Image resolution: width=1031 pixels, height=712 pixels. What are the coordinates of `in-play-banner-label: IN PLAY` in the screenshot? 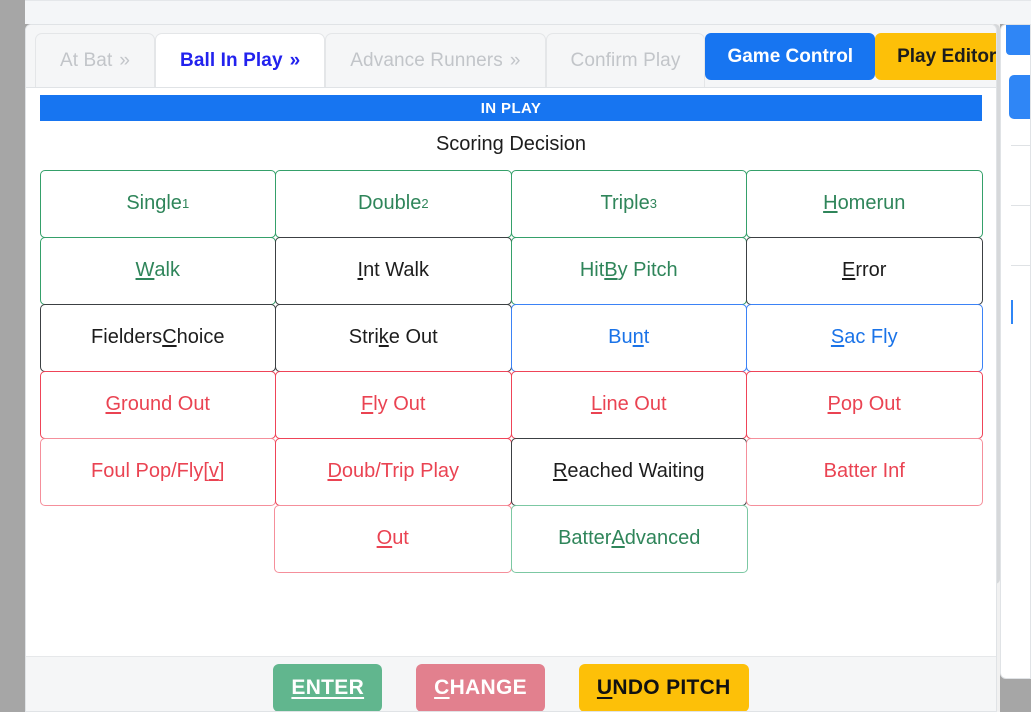 It's located at (511, 108).